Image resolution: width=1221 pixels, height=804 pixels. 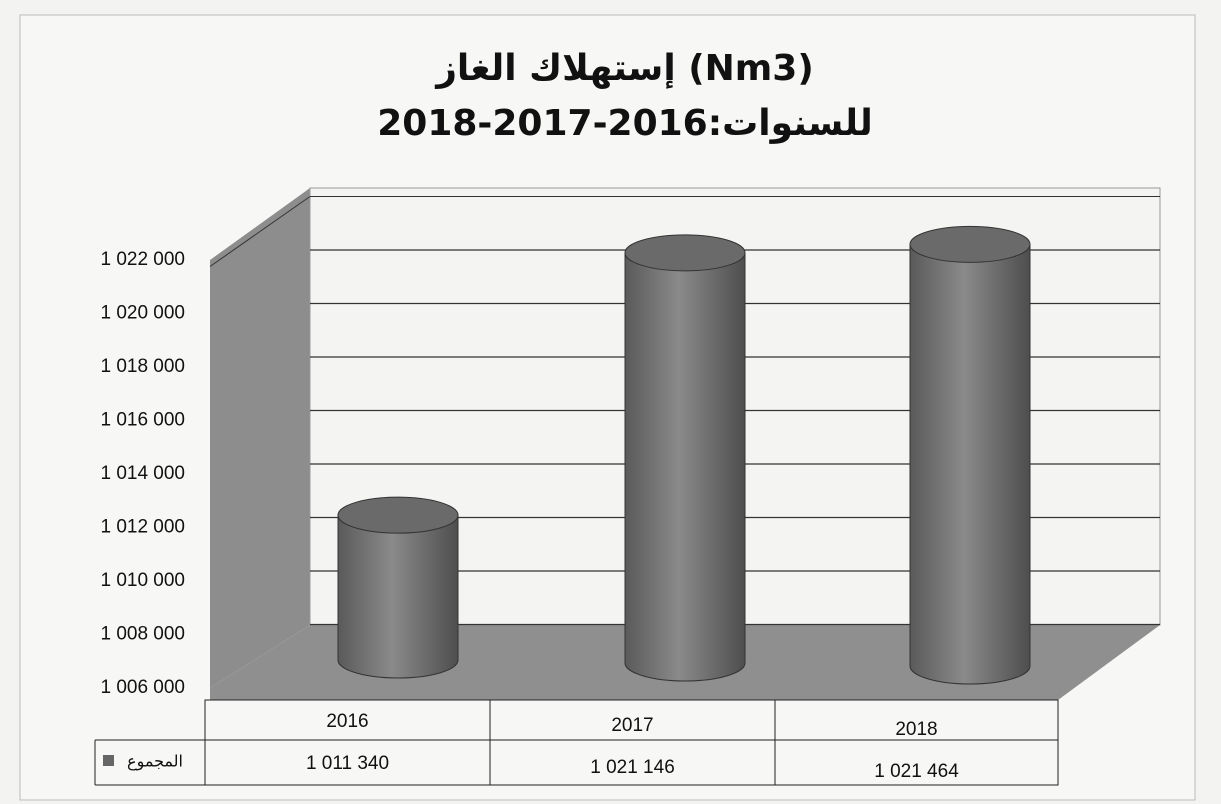 What do you see at coordinates (632, 725) in the screenshot?
I see `x-tick-label: 2017` at bounding box center [632, 725].